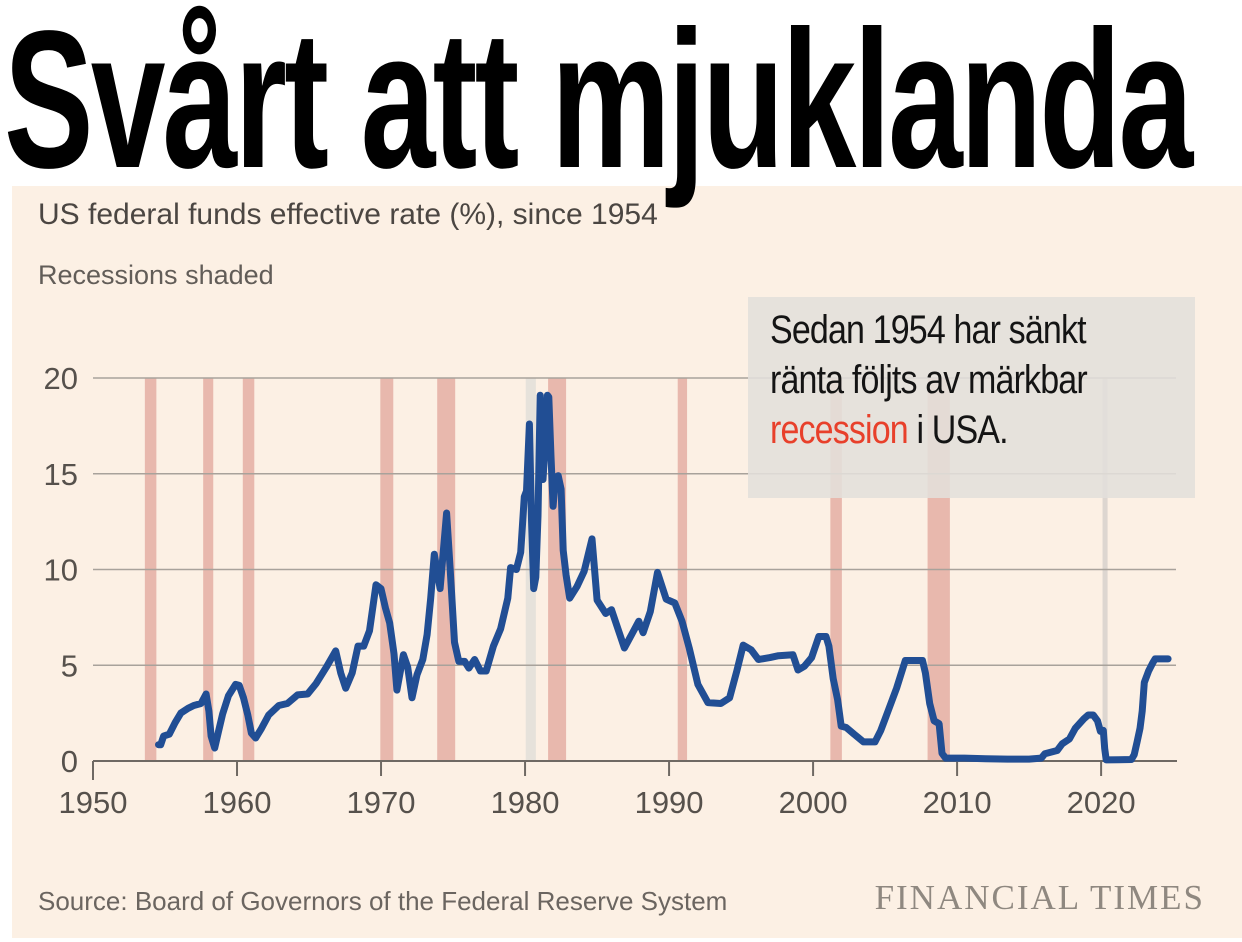 The height and width of the screenshot is (942, 1242). What do you see at coordinates (1039, 897) in the screenshot?
I see `financial-times-logo: FINANCIAL TIMES` at bounding box center [1039, 897].